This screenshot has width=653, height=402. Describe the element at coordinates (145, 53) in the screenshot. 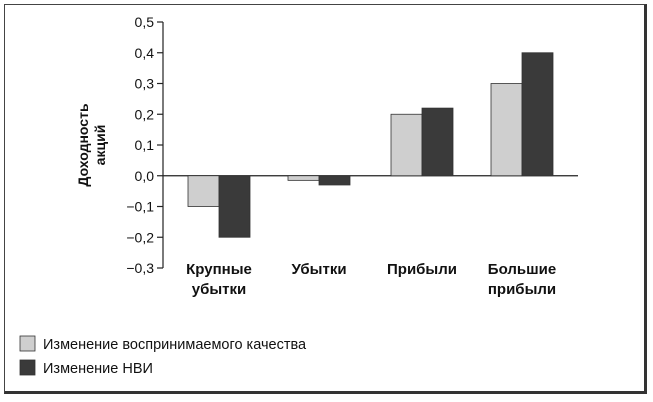

I see `y-tick-label: 0,4` at that location.